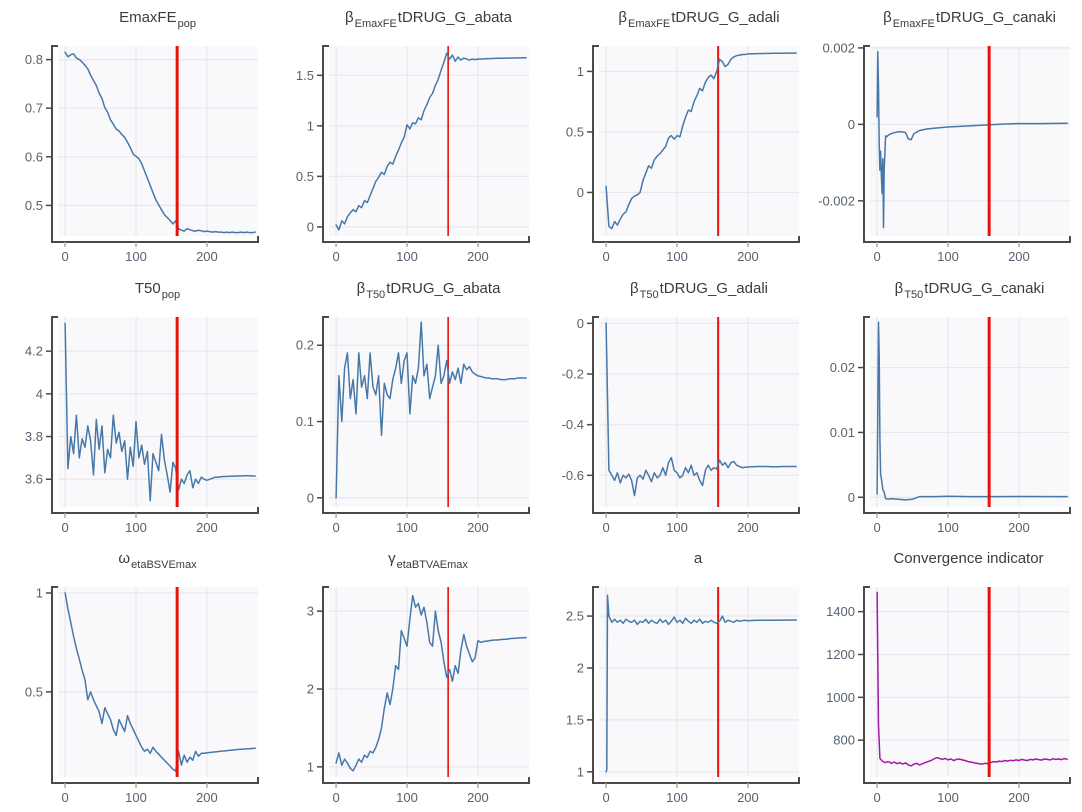 This screenshot has height=812, width=1082. I want to click on plot-canvas: 3.6 3.8 4 4.2 0 100 200, so click(142, 425).